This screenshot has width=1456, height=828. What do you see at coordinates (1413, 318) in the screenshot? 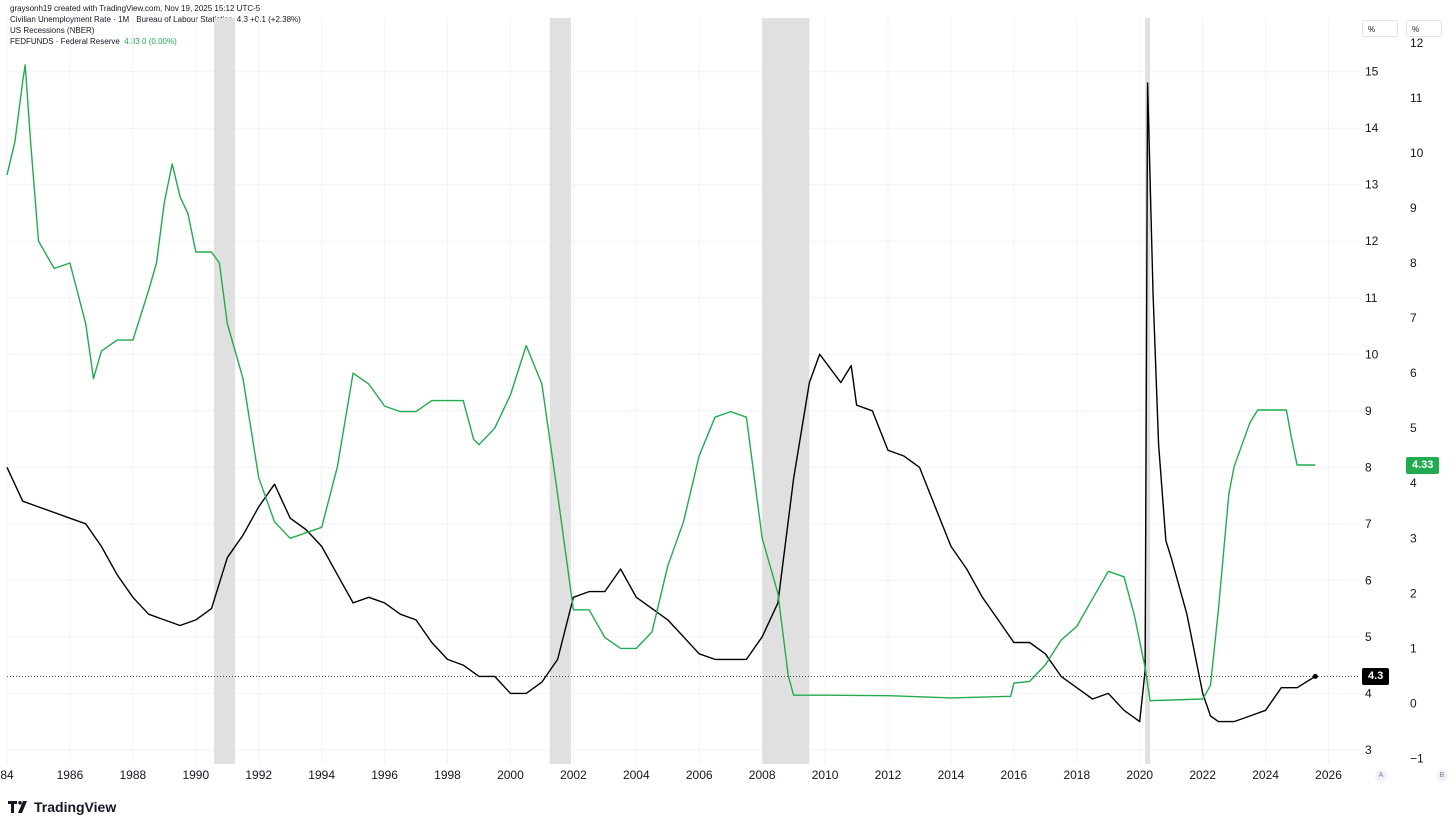
I see `fedfunds-axis-tick: 7` at bounding box center [1413, 318].